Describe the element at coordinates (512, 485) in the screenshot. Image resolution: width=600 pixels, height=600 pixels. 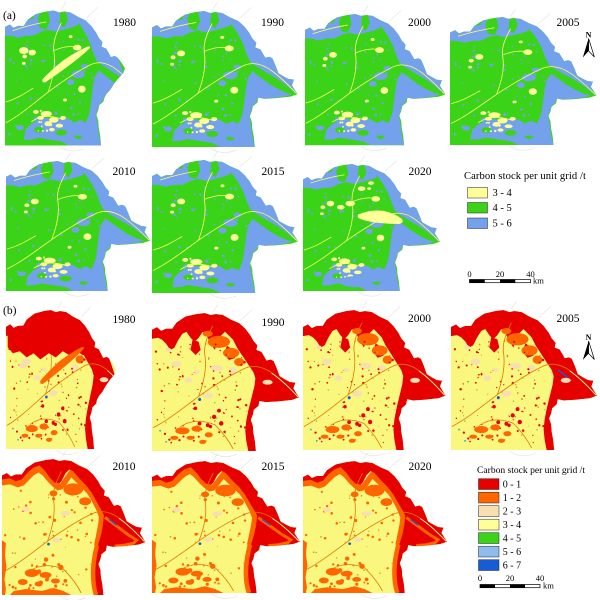
I see `svg-text: 0 - 1` at that location.